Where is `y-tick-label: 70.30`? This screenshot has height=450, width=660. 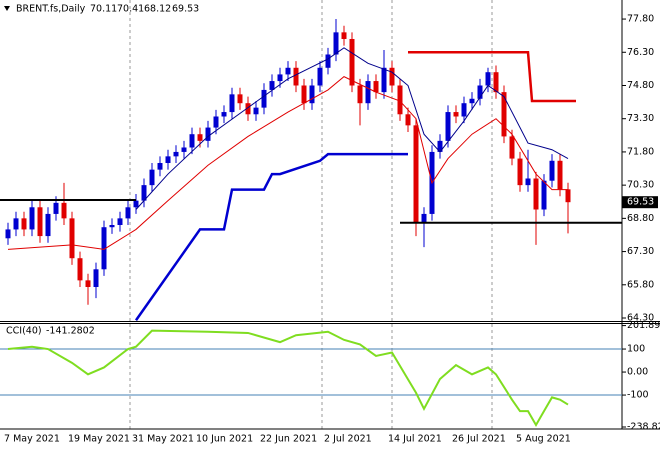 y-tick-label: 70.30 is located at coordinates (640, 185).